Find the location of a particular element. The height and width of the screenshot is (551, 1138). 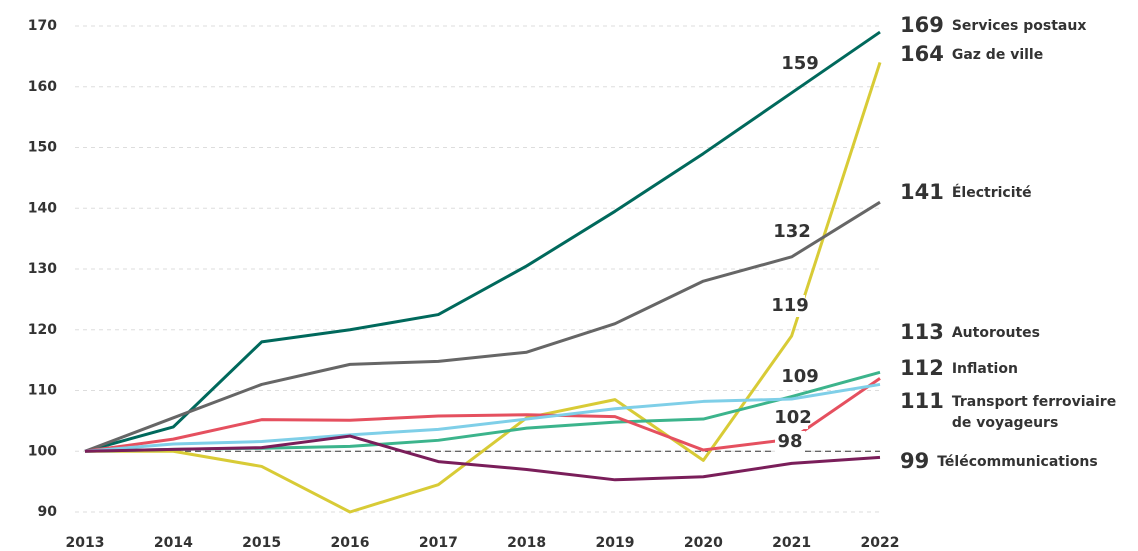

value-label: 102 is located at coordinates (793, 417).